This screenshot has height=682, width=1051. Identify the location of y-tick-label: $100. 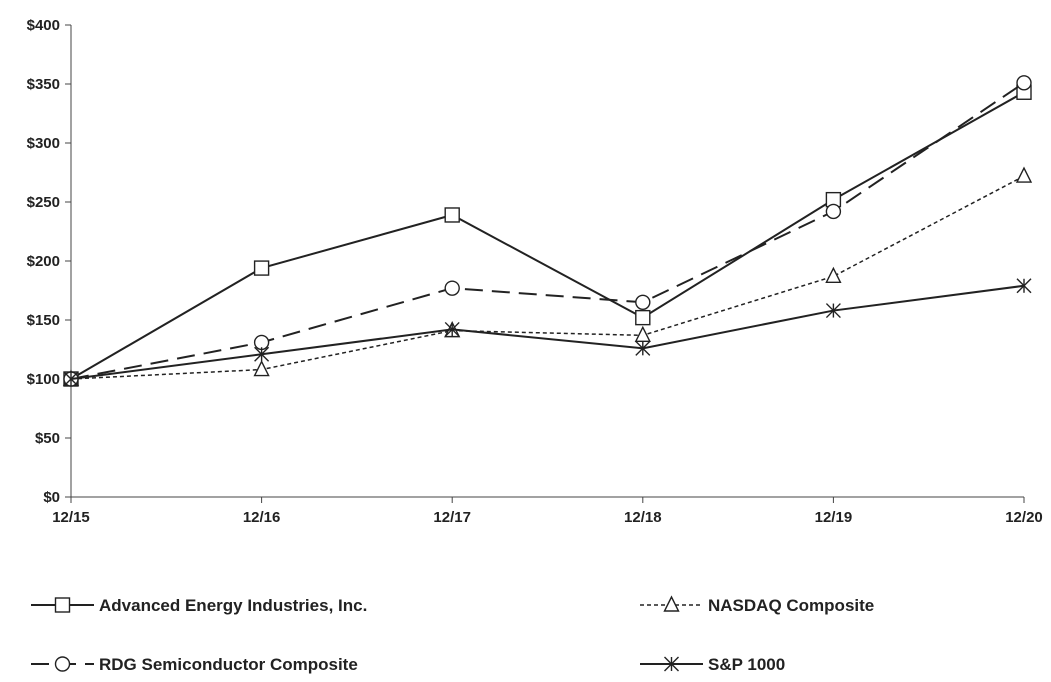
(43, 379).